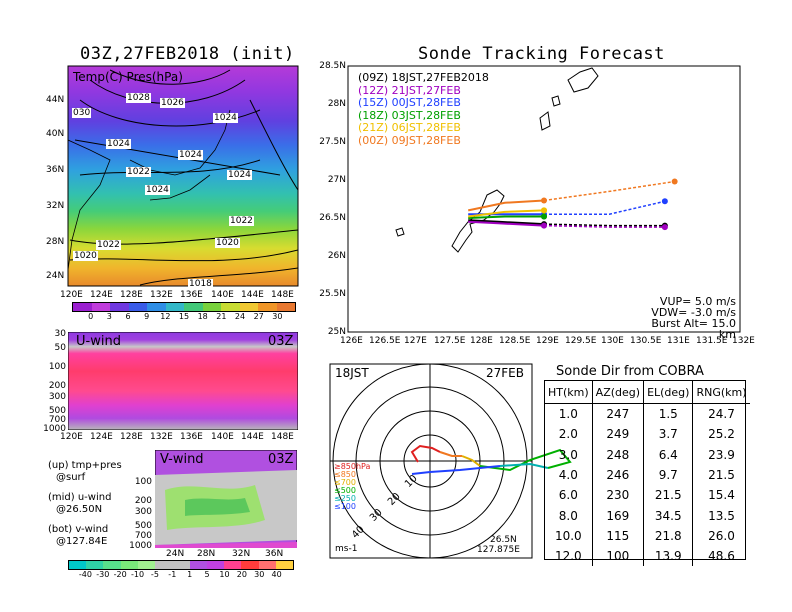 Image resolution: width=792 pixels, height=612 pixels. I want to click on tick-label: 127.5E, so click(450, 341).